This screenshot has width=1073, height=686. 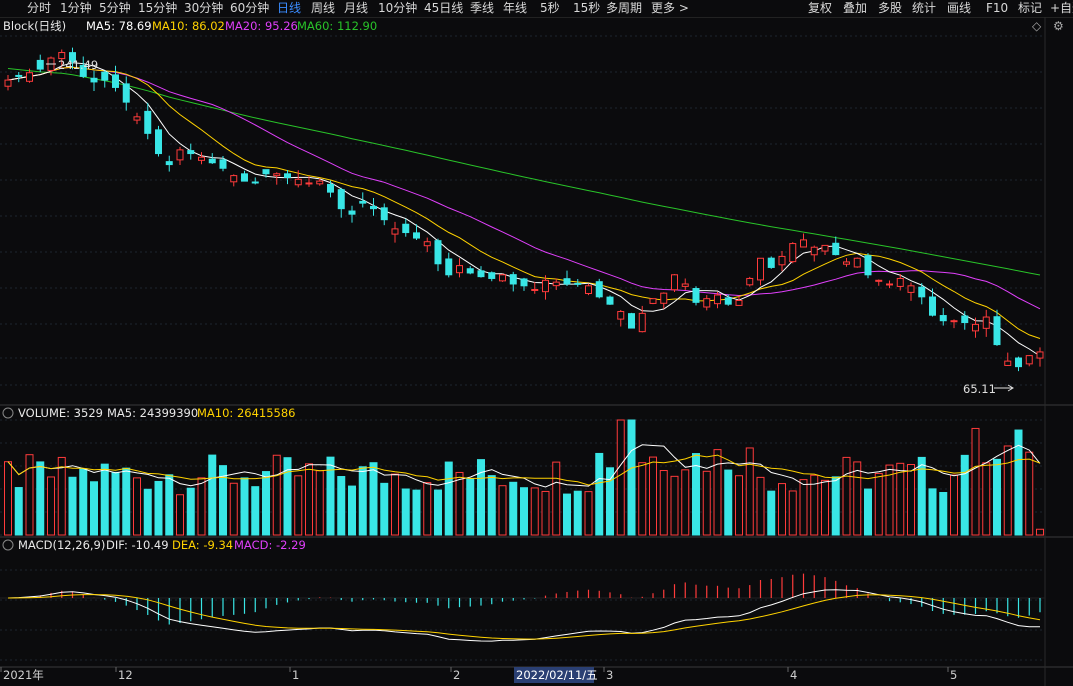 What do you see at coordinates (204, 8) in the screenshot?
I see `period-tab-4: 30分钟` at bounding box center [204, 8].